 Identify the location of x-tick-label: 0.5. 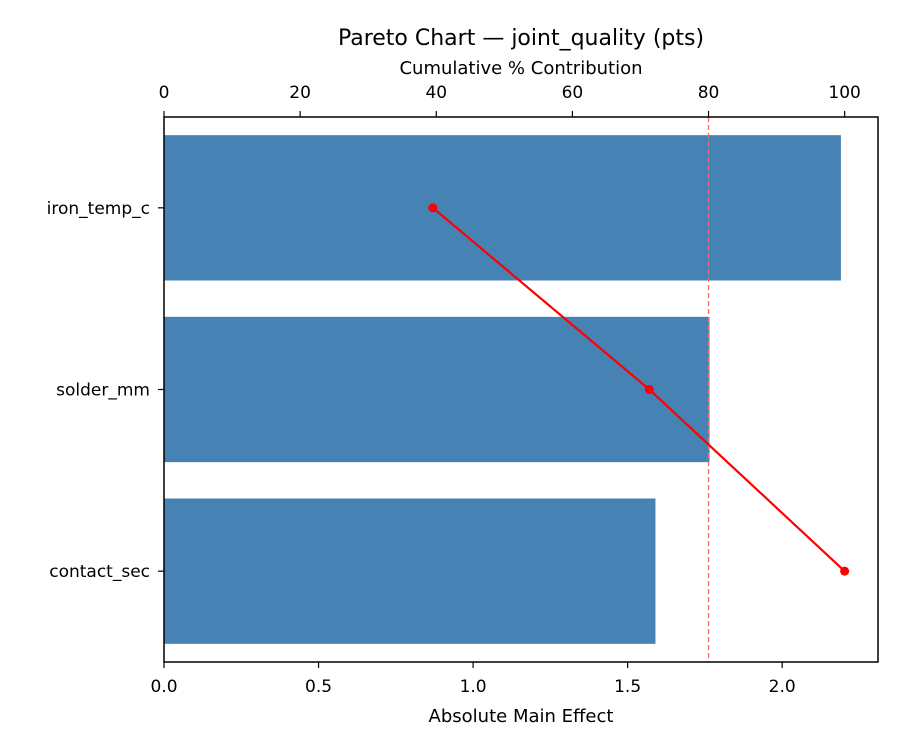
(318, 687).